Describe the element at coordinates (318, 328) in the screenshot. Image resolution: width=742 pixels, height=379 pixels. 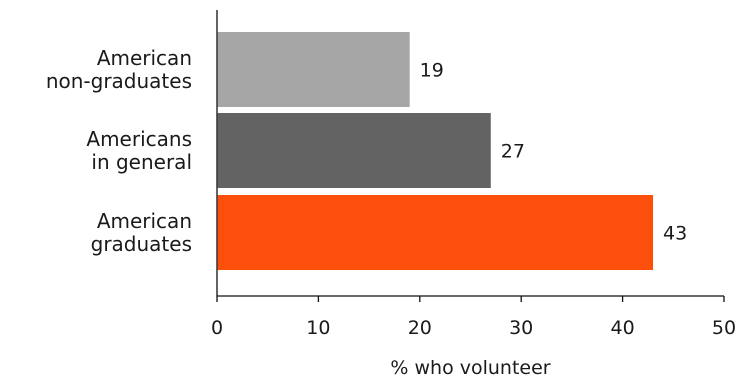
I see `x-tick-label: 10` at that location.